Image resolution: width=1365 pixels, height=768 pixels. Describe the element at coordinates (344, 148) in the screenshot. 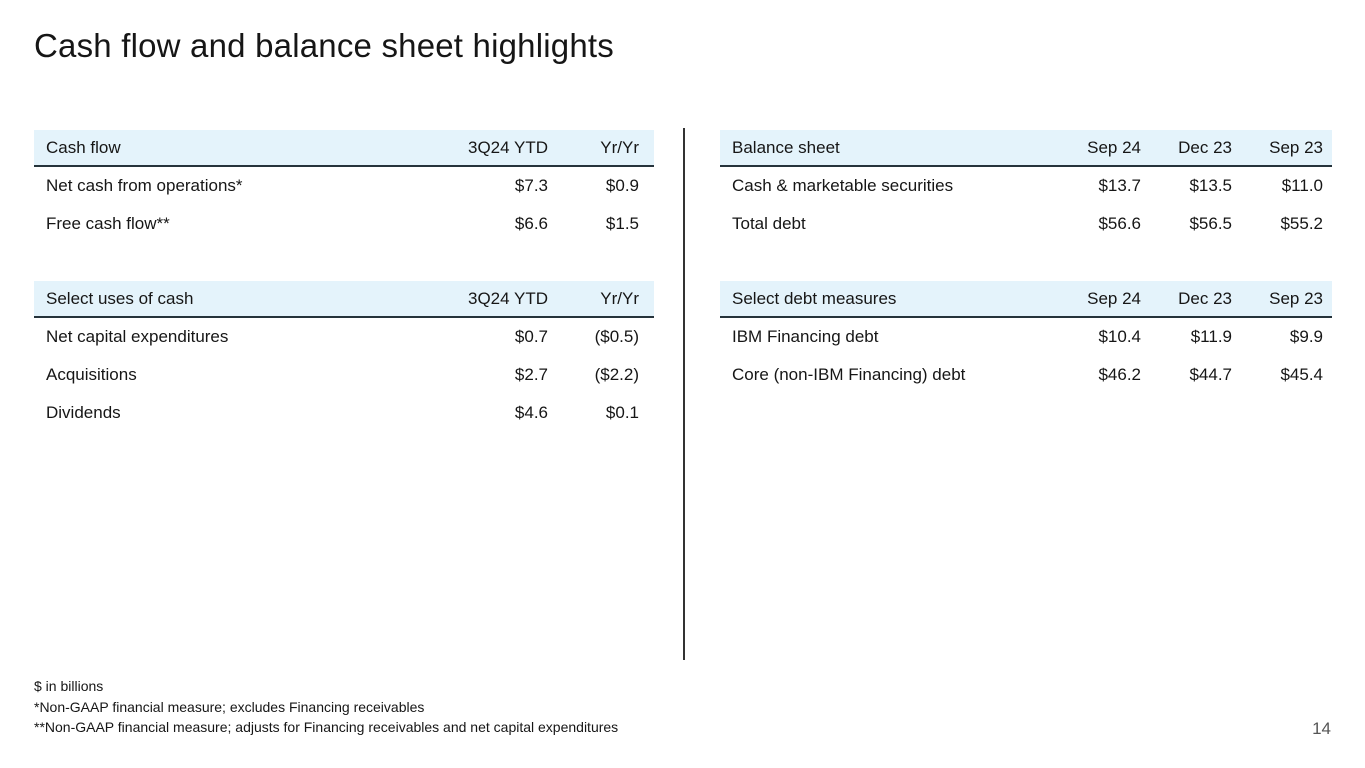

I see `cash-flow-table-header: Cash flow 3Q24 YTD Yr/Yr` at that location.